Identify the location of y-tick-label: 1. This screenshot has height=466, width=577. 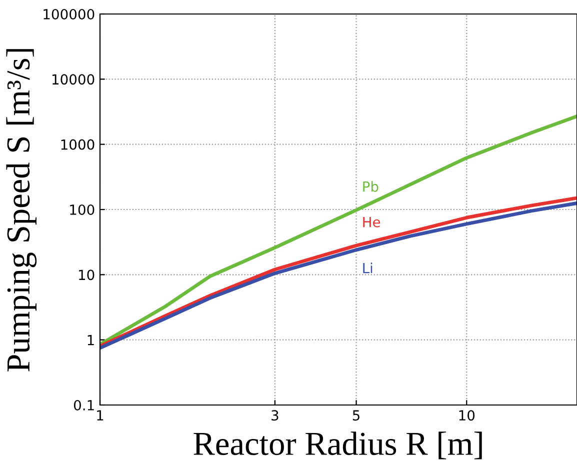
(91, 340).